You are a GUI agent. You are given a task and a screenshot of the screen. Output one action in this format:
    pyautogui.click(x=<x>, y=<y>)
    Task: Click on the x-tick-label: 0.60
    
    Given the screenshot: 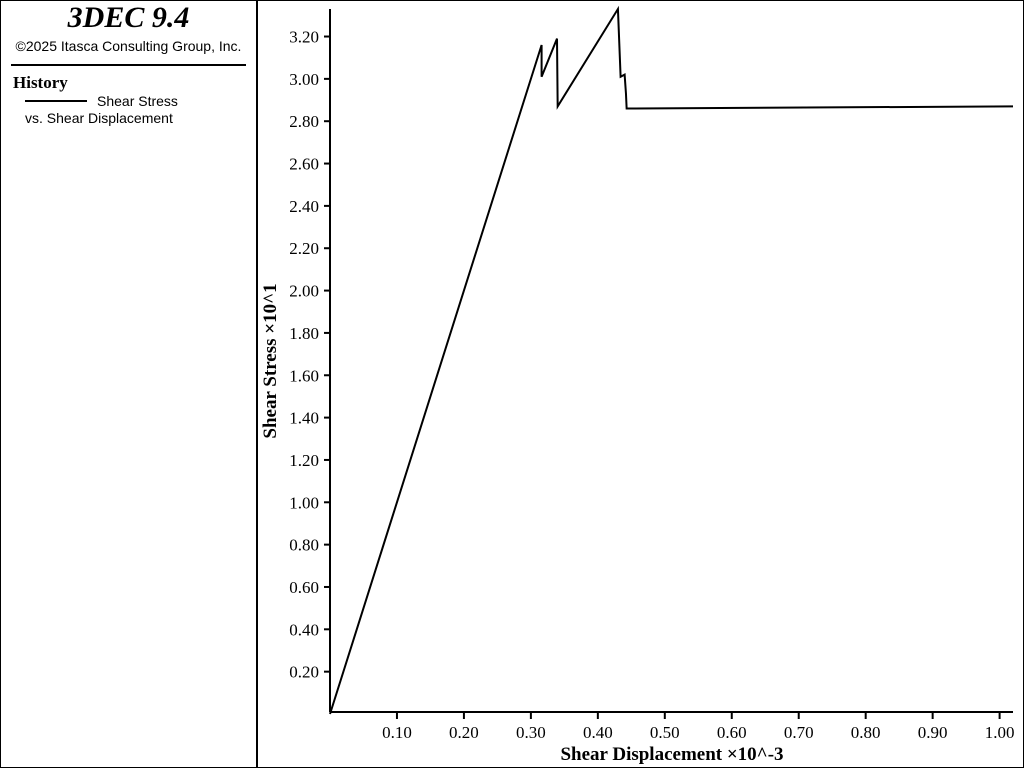 What is the action you would take?
    pyautogui.click(x=732, y=732)
    